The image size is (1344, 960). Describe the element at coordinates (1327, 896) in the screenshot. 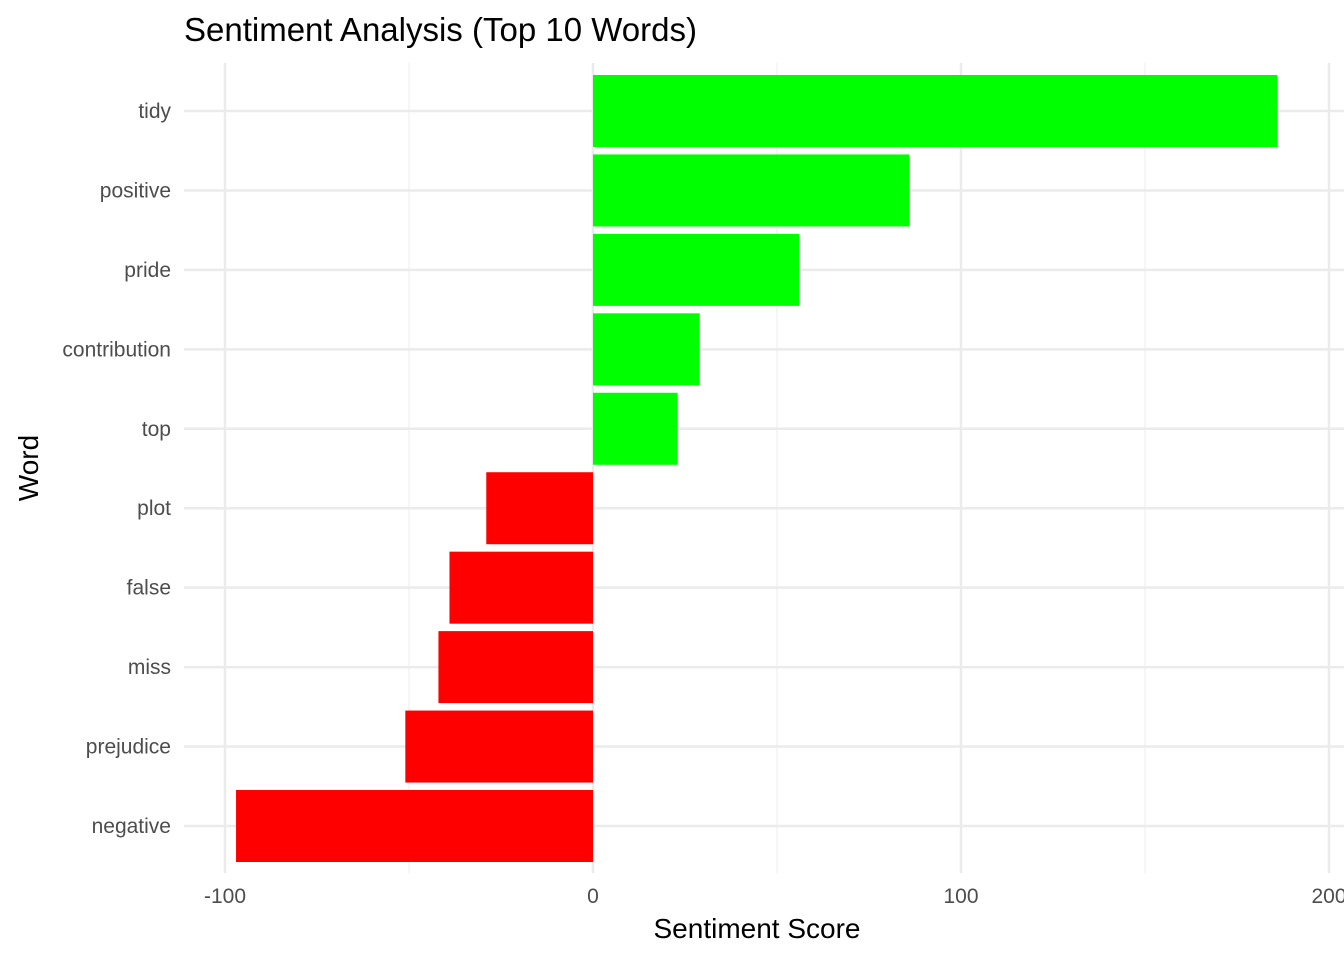

I see `x-tick-label: 200` at that location.